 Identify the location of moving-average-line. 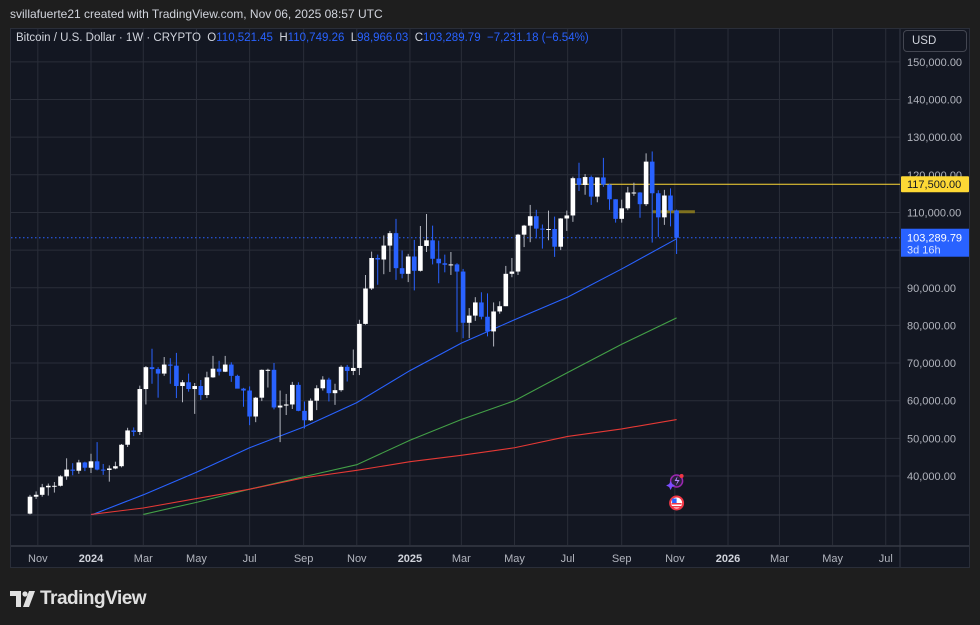
(383, 466).